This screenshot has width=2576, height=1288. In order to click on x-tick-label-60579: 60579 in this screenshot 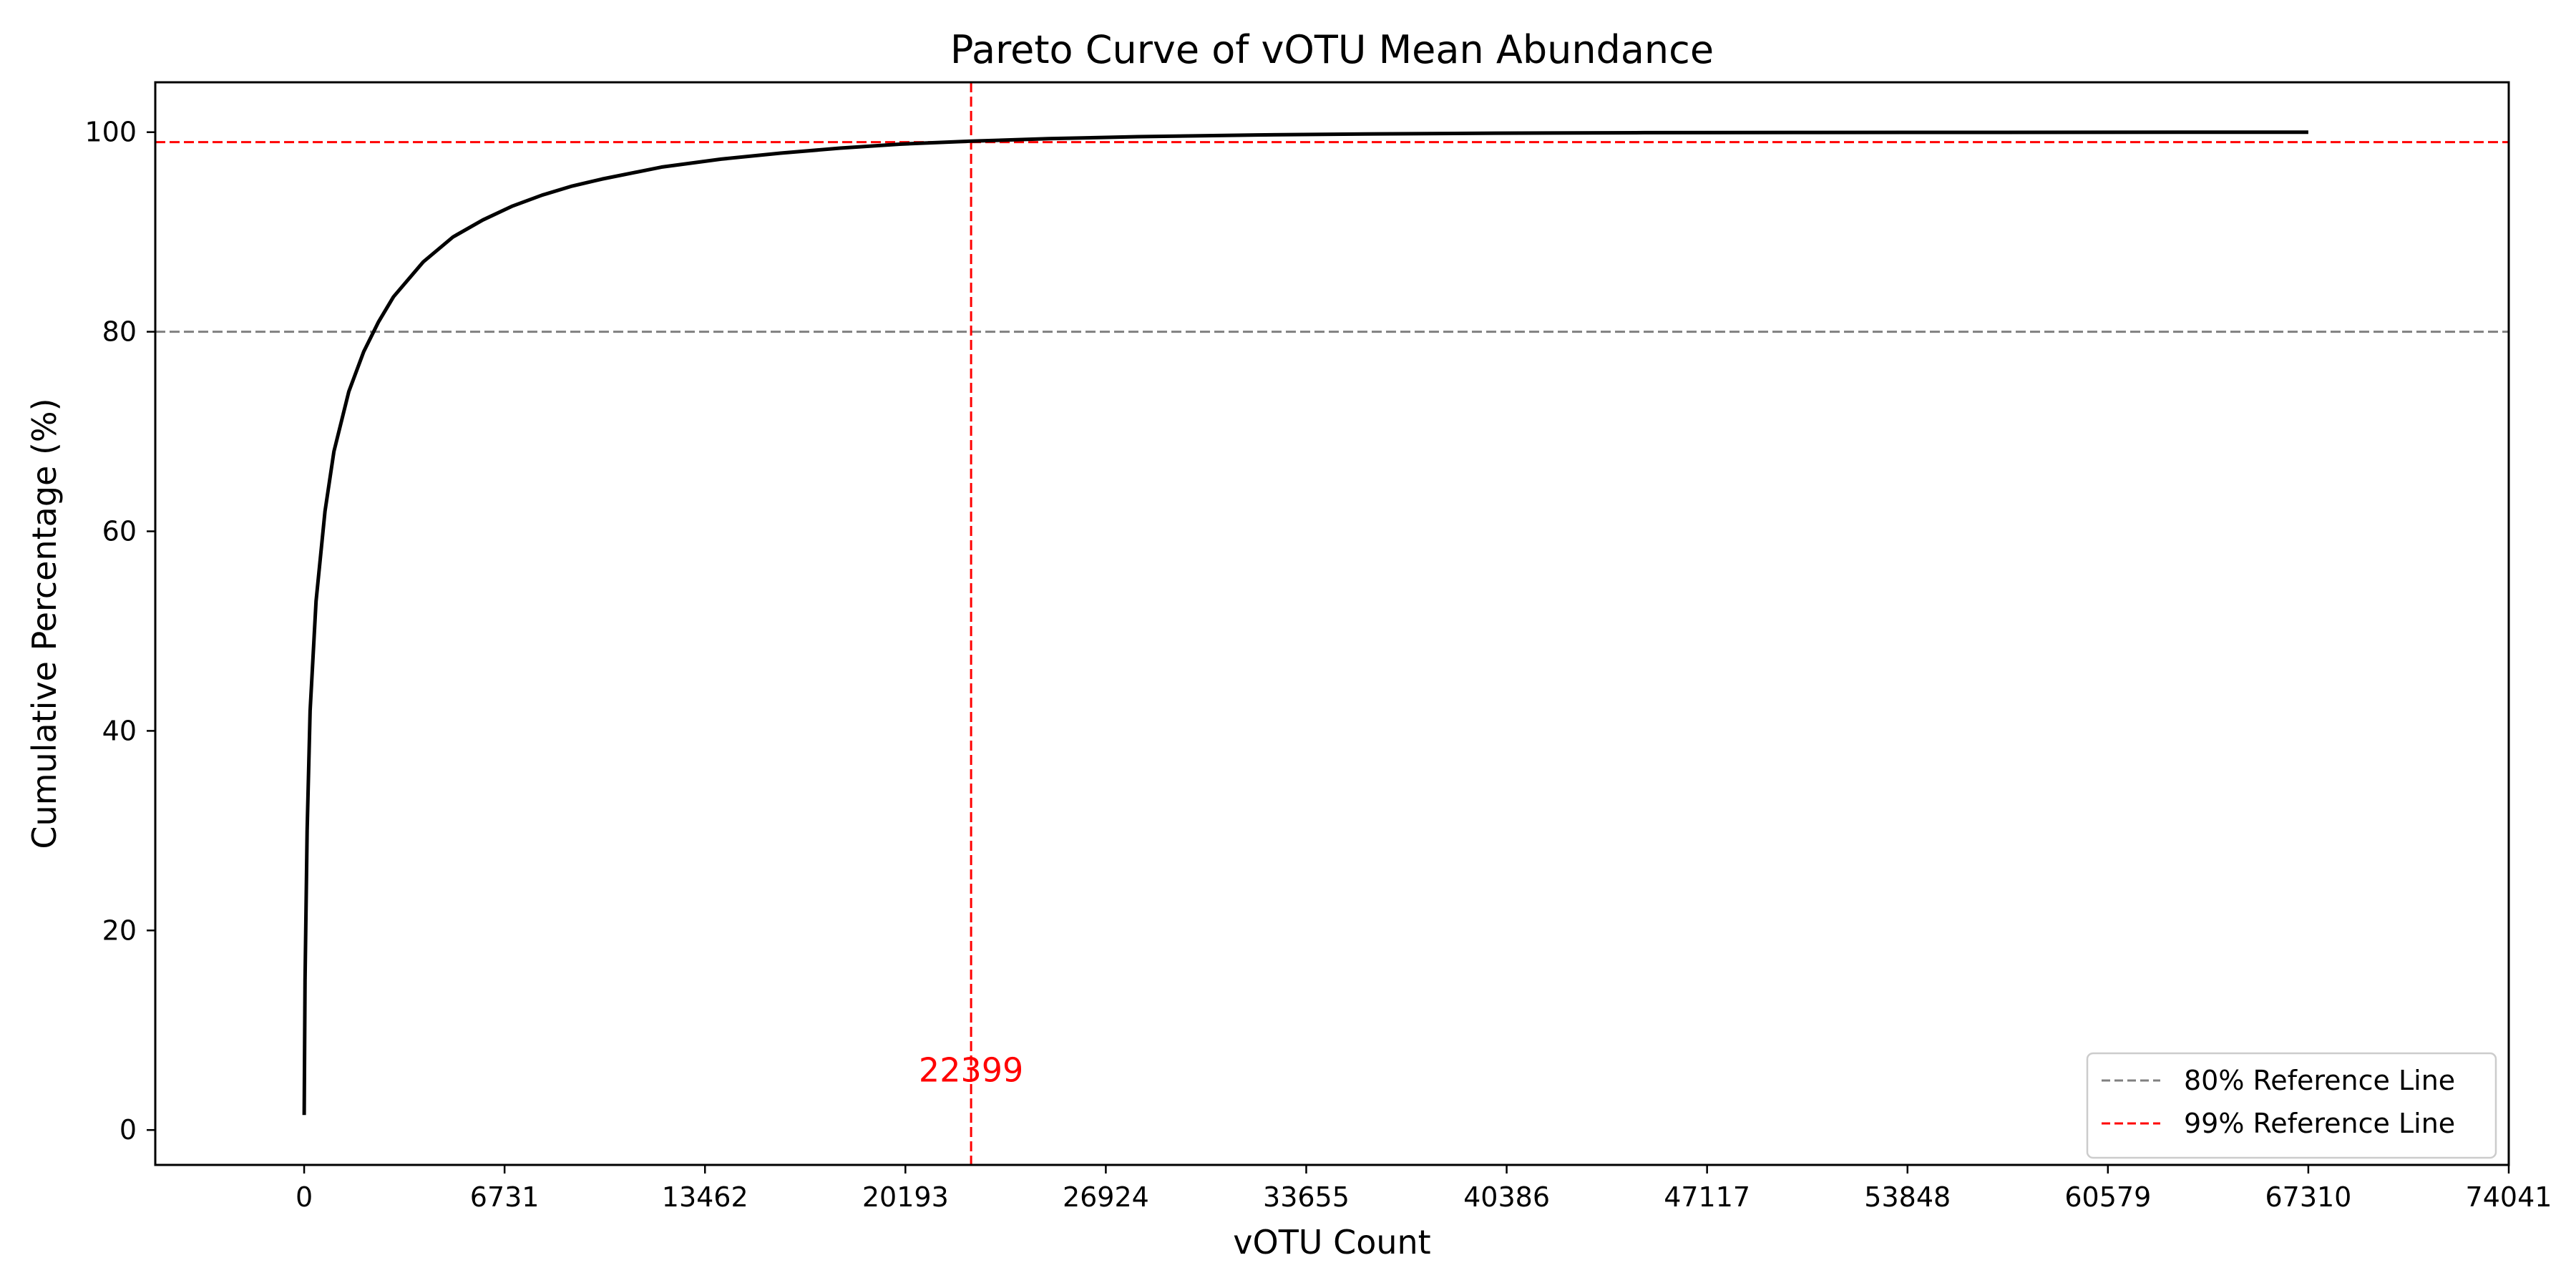, I will do `click(2107, 1197)`.